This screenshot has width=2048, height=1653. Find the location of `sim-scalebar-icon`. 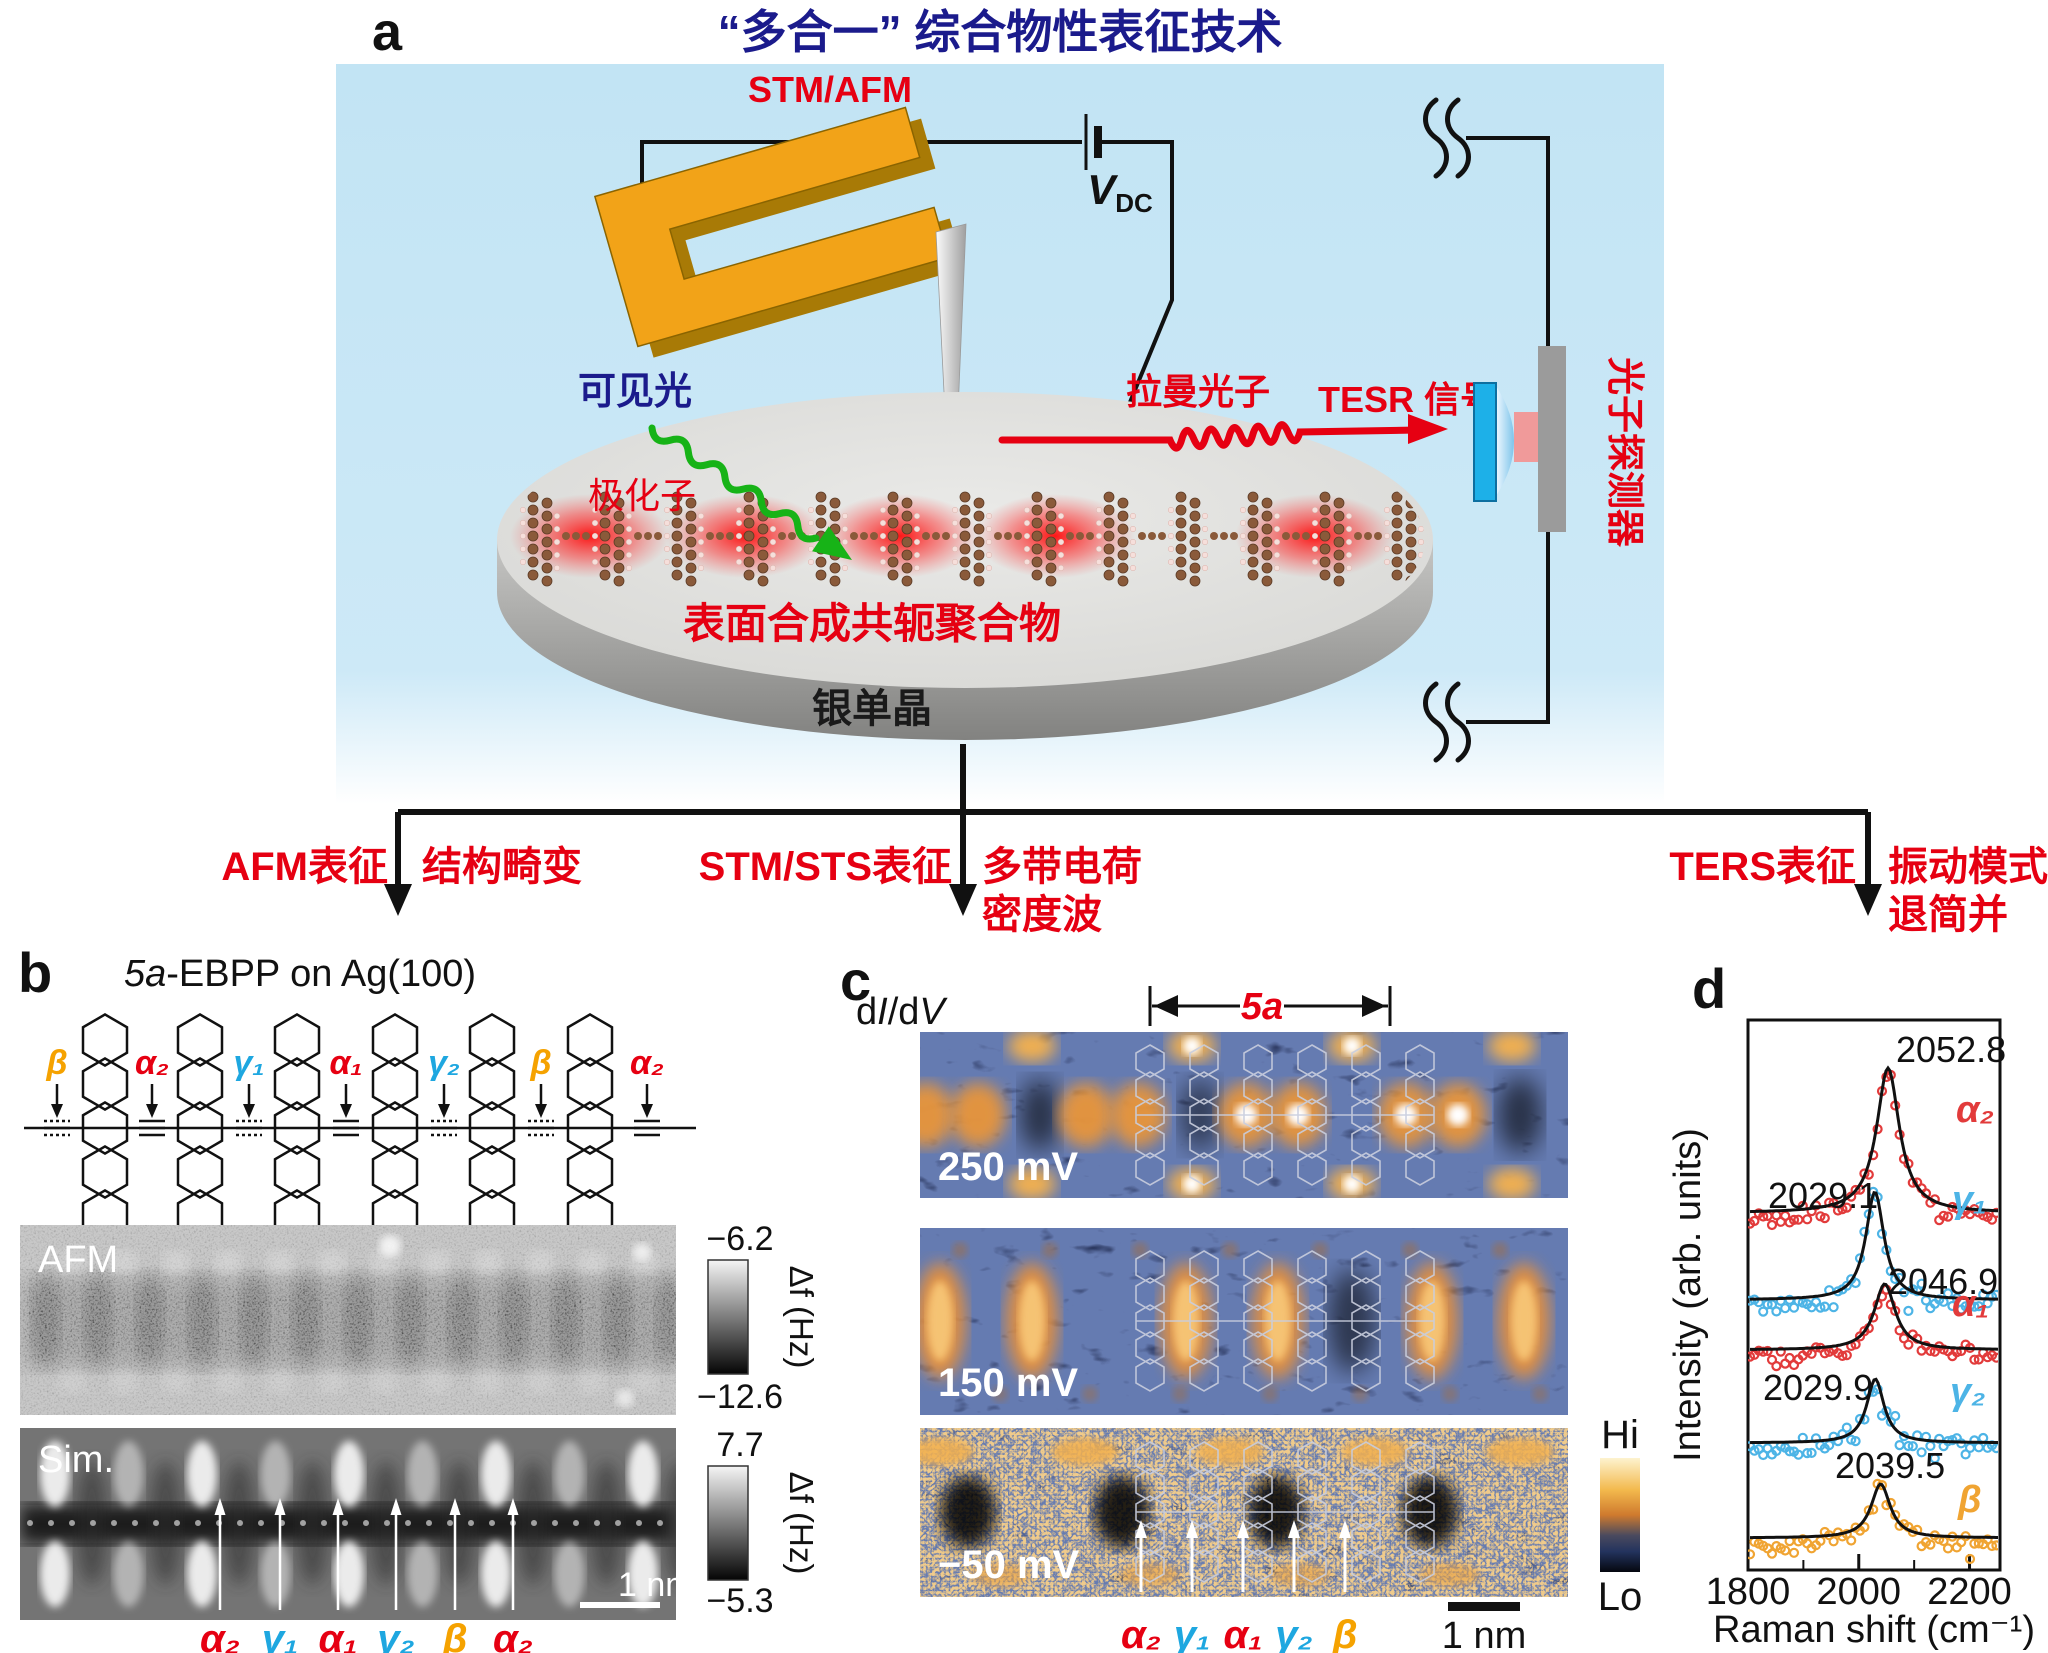

sim-scalebar-icon is located at coordinates (620, 1605).